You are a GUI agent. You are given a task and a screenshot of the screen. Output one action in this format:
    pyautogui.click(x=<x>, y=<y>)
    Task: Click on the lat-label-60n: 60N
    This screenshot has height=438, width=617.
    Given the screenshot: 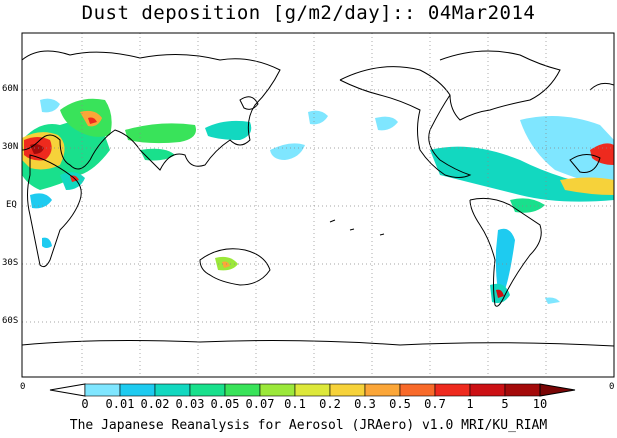 What is the action you would take?
    pyautogui.click(x=10, y=89)
    